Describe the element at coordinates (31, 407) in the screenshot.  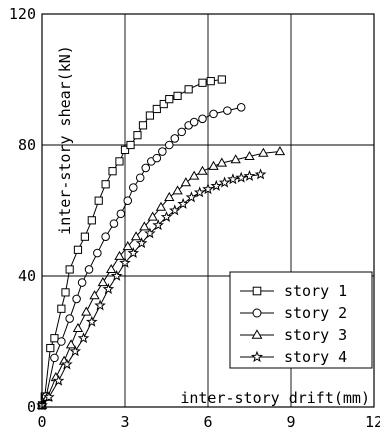
I see `y-tick-label: 0` at that location.